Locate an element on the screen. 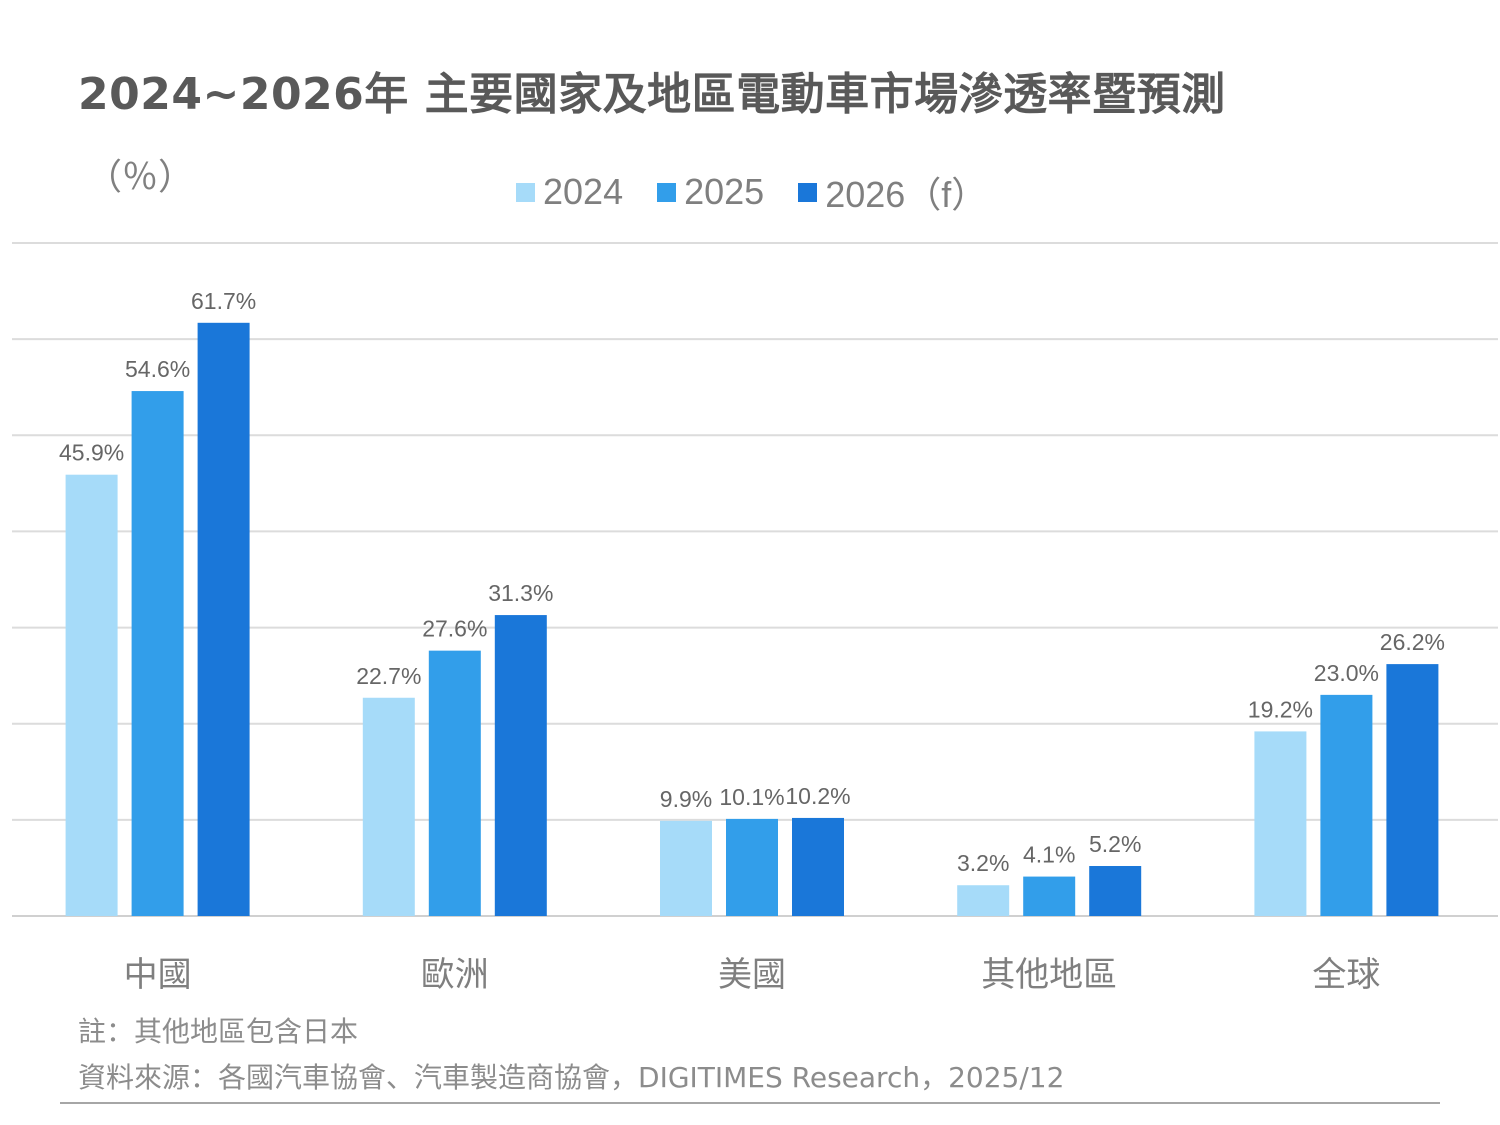 The width and height of the screenshot is (1500, 1125). legend-label-2024: 2024 is located at coordinates (583, 191).